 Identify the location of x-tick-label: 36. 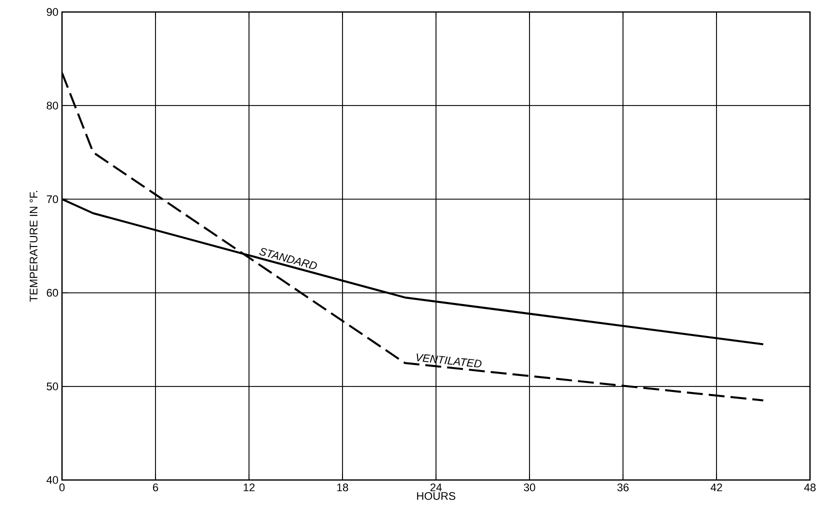
(623, 488).